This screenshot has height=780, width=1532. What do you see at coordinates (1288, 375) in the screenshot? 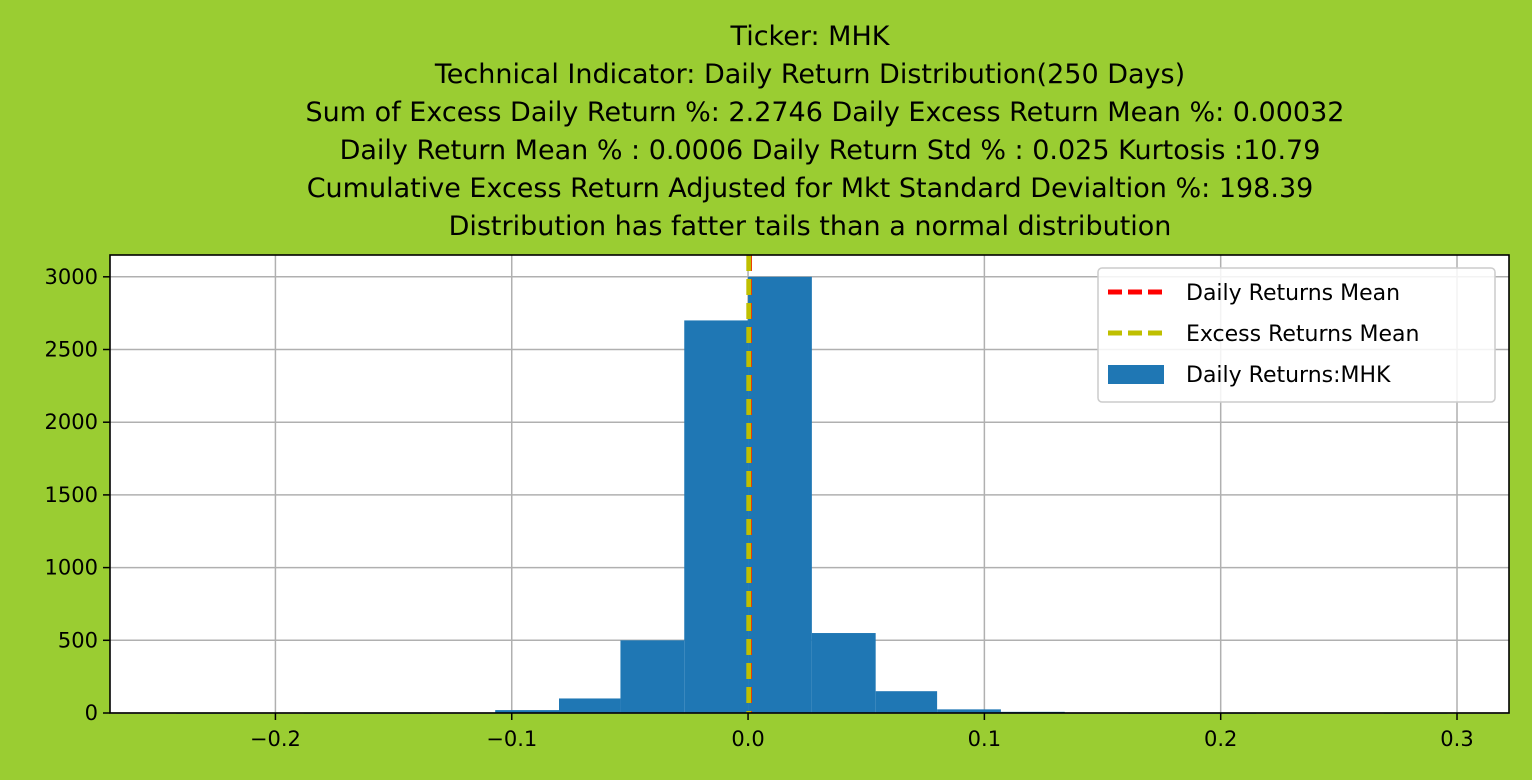
I see `legend-histogram-label: Daily Returns:MHK` at bounding box center [1288, 375].